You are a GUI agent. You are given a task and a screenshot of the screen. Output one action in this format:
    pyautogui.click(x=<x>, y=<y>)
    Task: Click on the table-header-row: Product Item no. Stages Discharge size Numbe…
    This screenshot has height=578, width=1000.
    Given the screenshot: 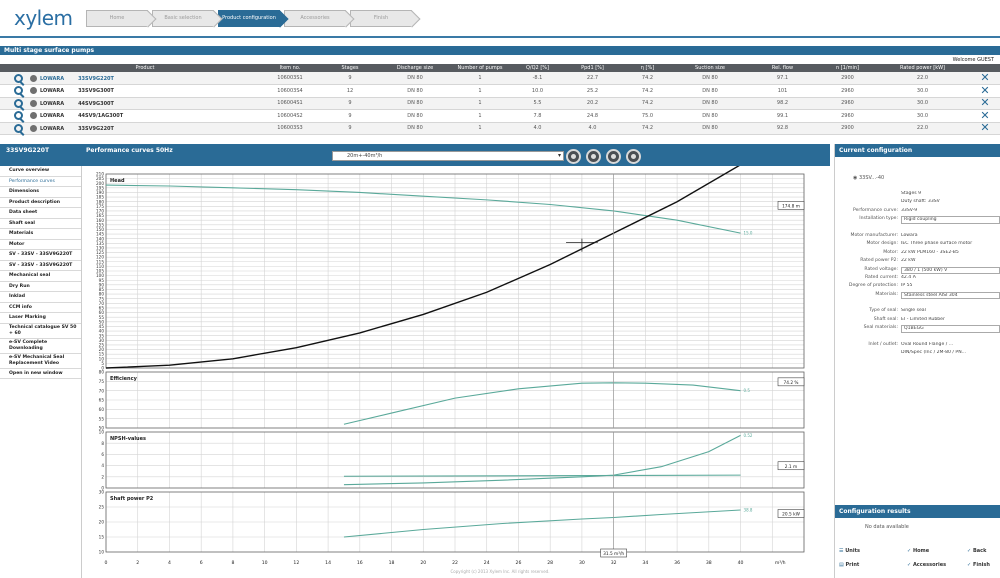 What is the action you would take?
    pyautogui.click(x=500, y=68)
    